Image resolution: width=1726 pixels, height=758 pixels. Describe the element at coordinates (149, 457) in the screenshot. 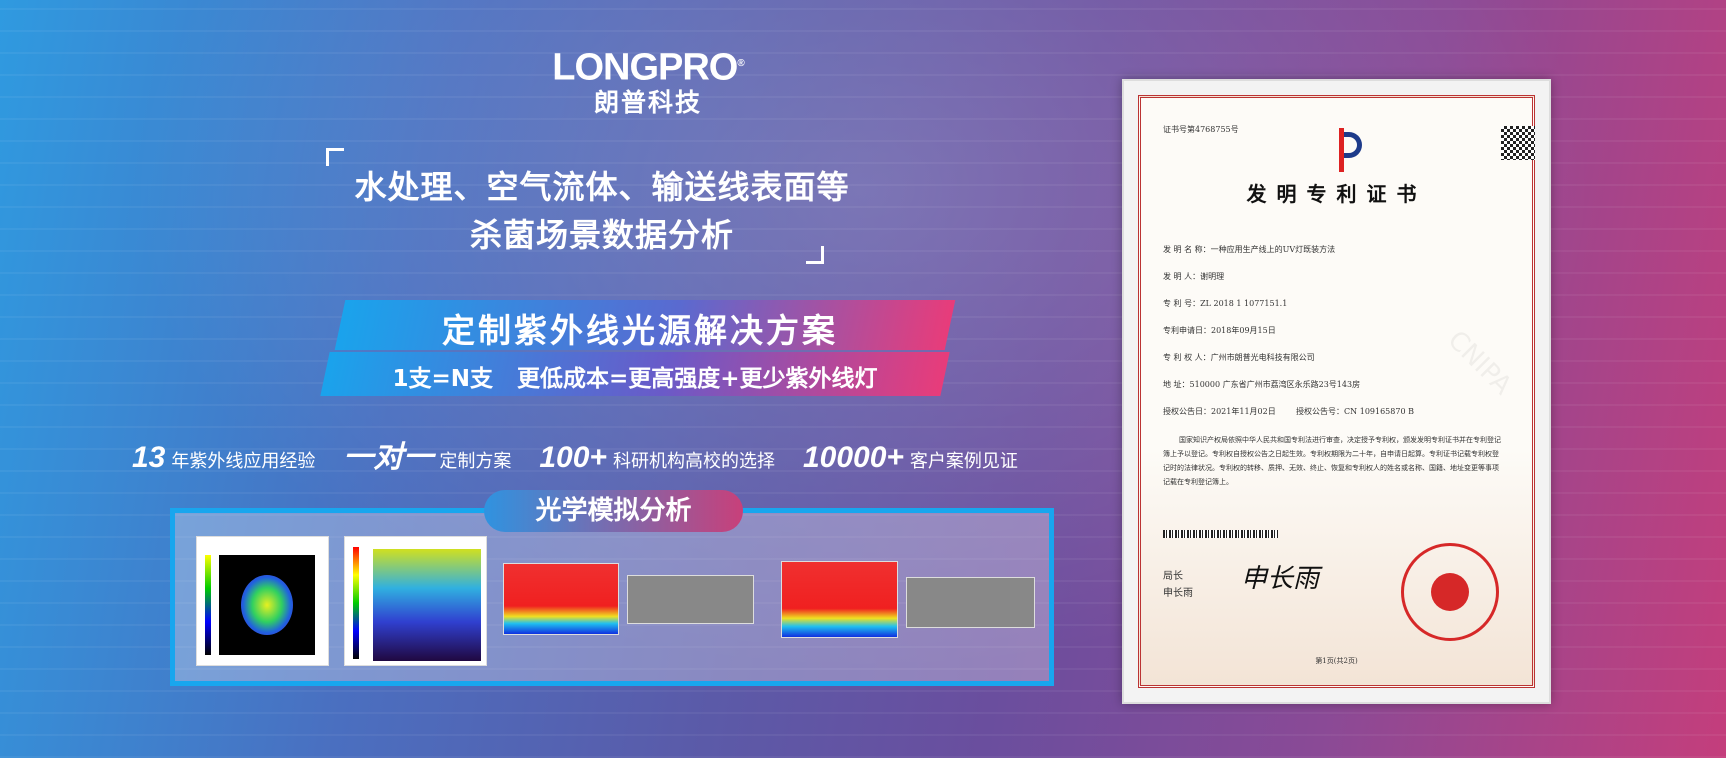

I see `stat-years: 13` at that location.